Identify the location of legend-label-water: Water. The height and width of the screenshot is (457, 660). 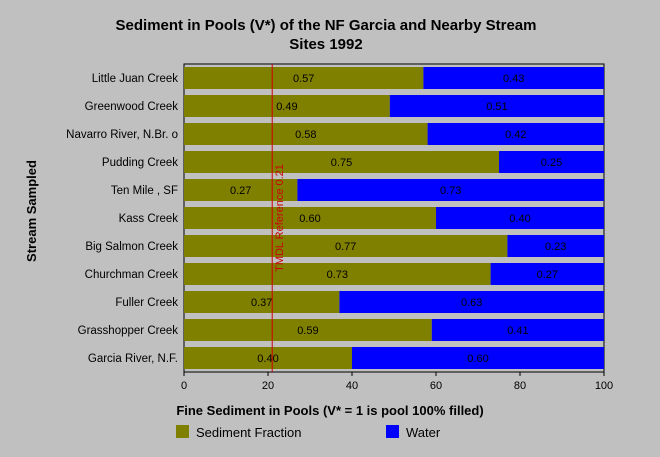
(423, 432).